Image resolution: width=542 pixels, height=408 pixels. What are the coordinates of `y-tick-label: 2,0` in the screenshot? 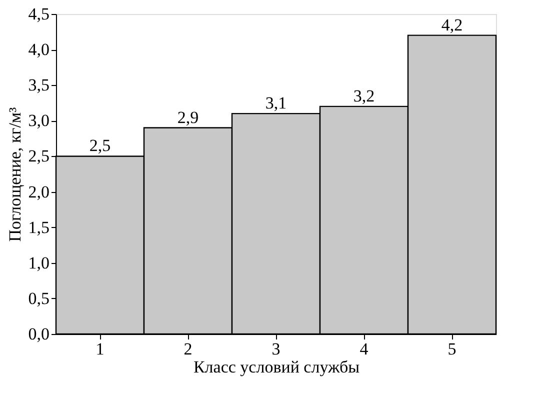 It's located at (39, 192).